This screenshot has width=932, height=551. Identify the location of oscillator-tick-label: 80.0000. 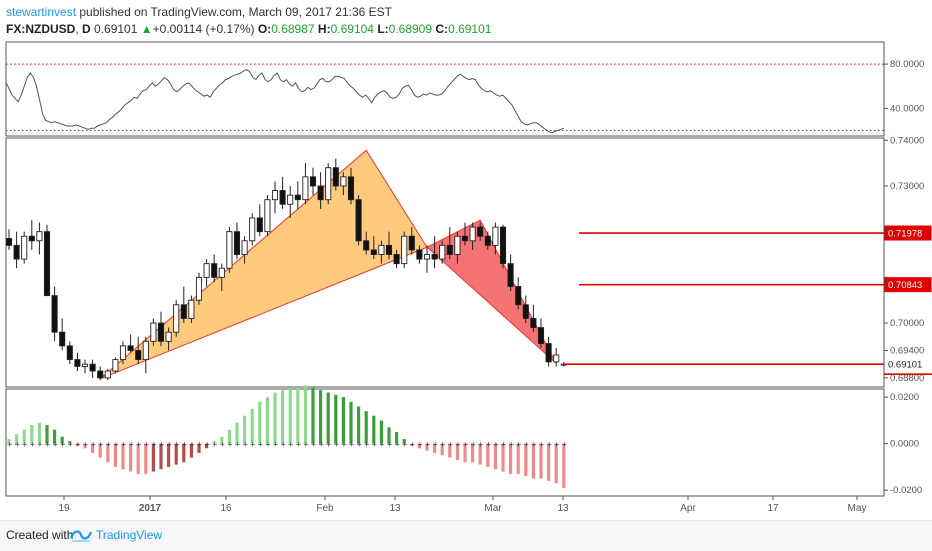
(907, 64).